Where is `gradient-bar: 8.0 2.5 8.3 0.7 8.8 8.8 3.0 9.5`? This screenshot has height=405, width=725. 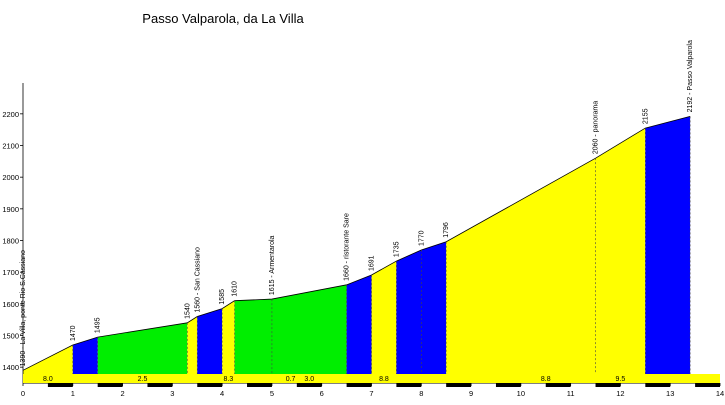
gradient-bar: 8.0 2.5 8.3 0.7 8.8 8.8 3.0 9.5 is located at coordinates (371, 380).